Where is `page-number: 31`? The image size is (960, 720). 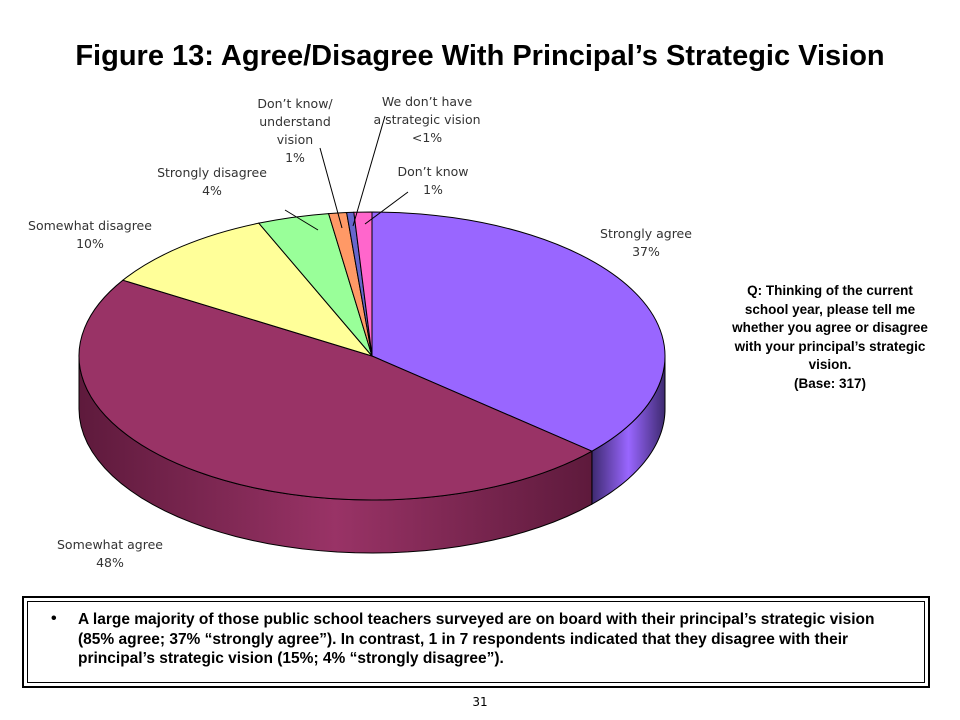 page-number: 31 is located at coordinates (480, 702).